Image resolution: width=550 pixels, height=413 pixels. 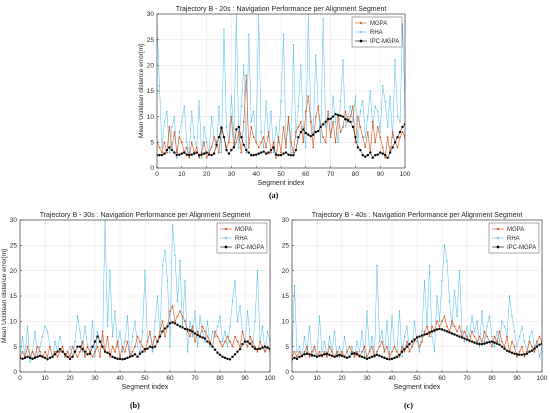 What do you see at coordinates (232, 174) in the screenshot?
I see `x-tick-label: 30` at bounding box center [232, 174].